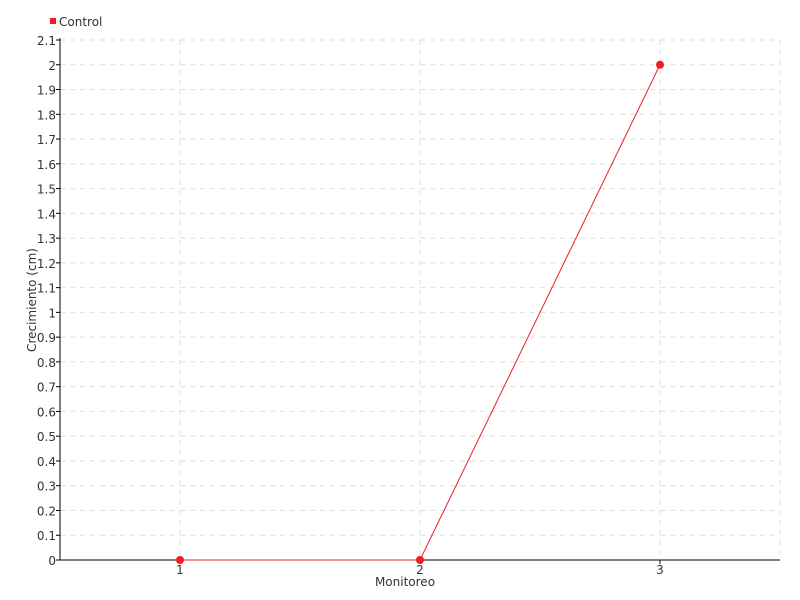 This screenshot has width=800, height=600. Describe the element at coordinates (660, 570) in the screenshot. I see `x-tick-label: 3` at that location.